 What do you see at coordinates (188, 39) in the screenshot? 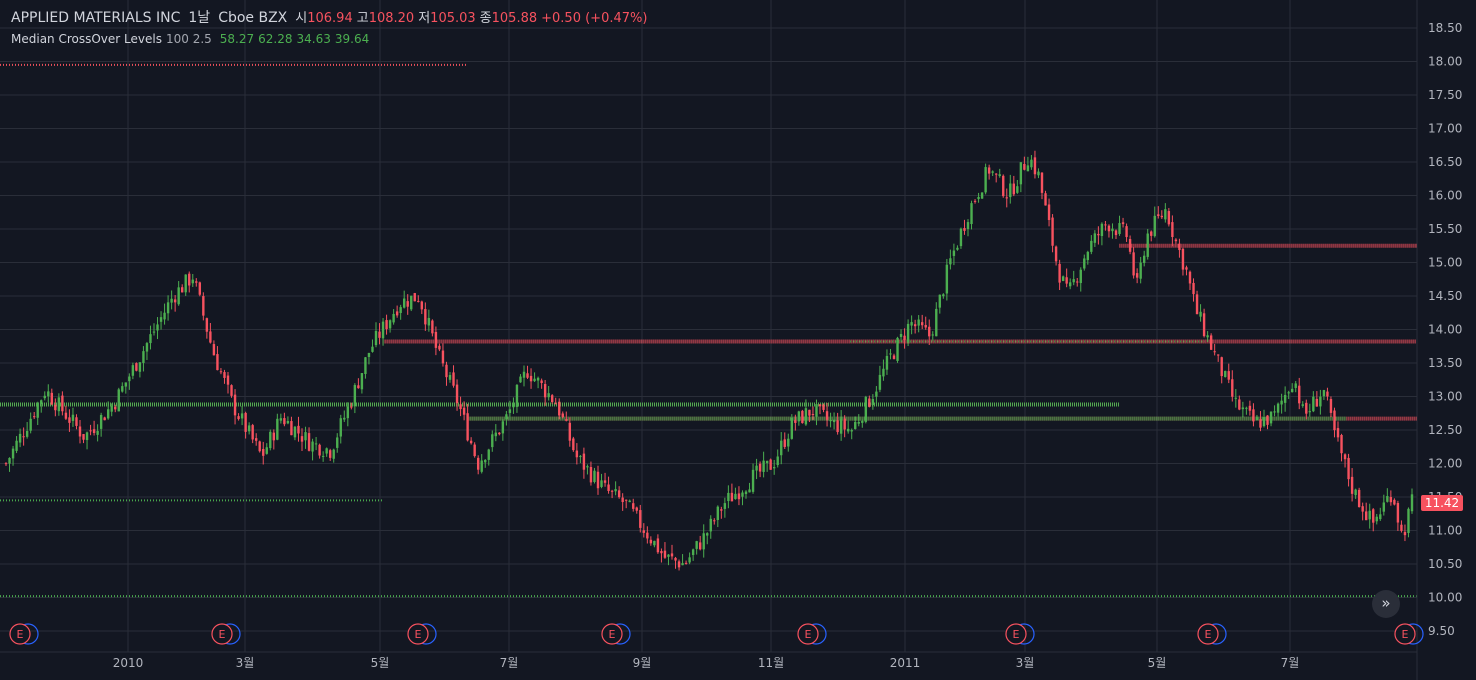
I see `indicator-params: 100 2.5` at bounding box center [188, 39].